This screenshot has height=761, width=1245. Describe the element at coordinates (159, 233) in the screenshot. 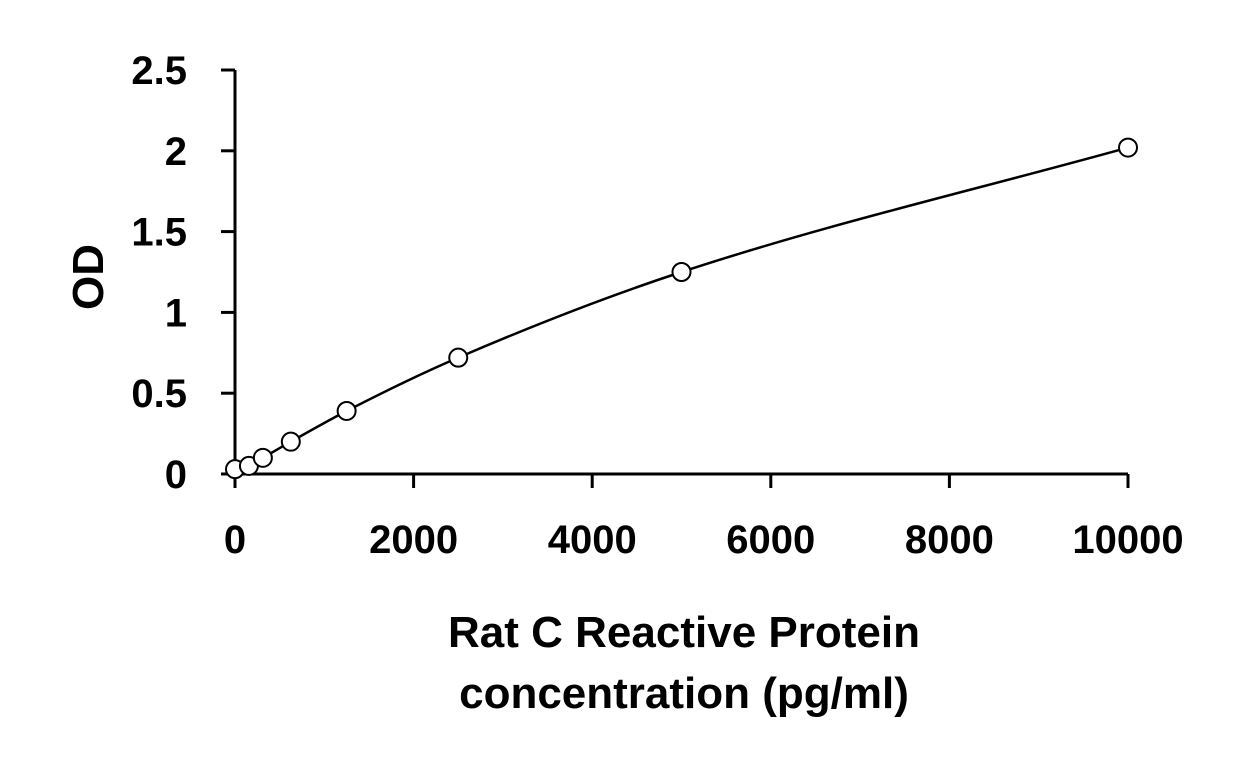

I see `y-tick-label: 1.5` at that location.